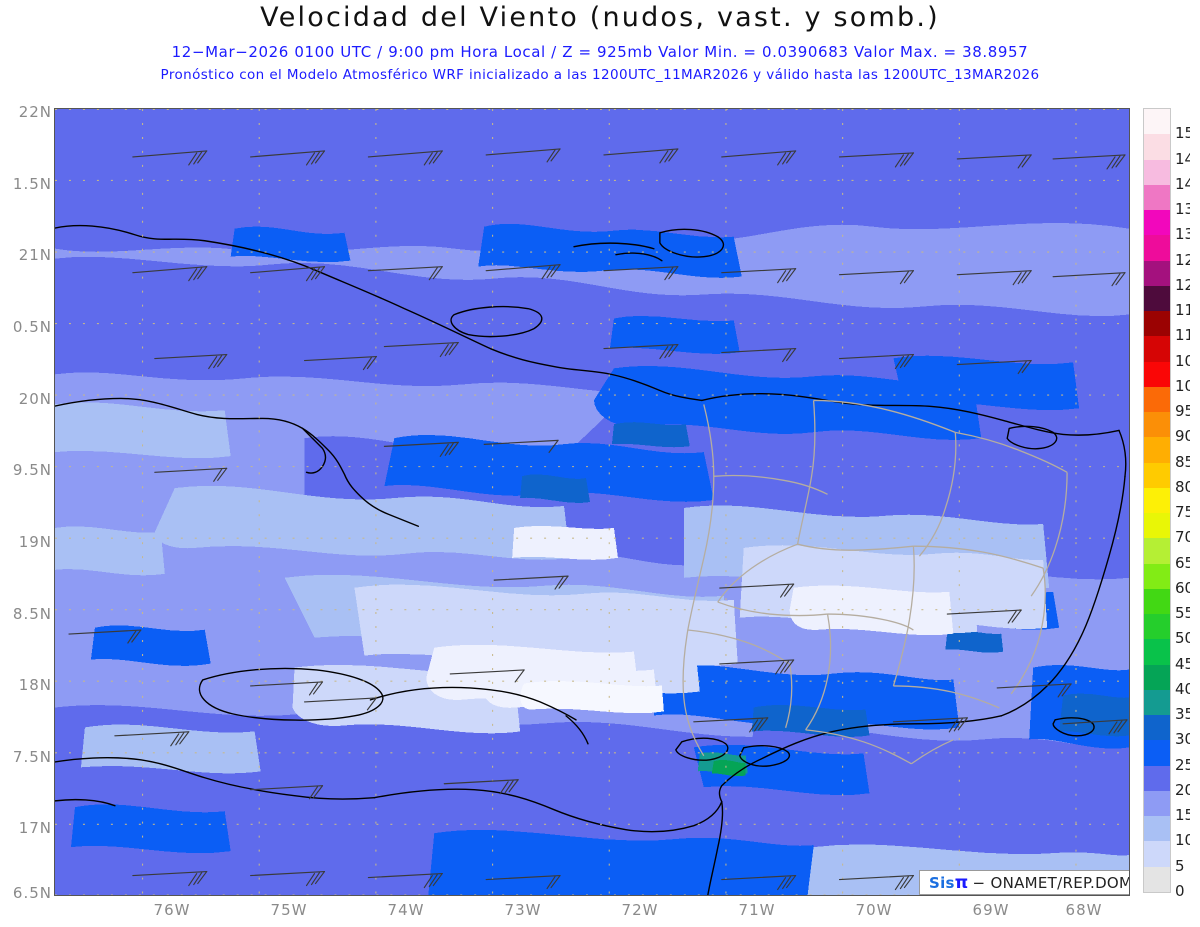 This screenshot has height=927, width=1200. What do you see at coordinates (1185, 537) in the screenshot?
I see `colorbar-label-70: 70` at bounding box center [1185, 537].